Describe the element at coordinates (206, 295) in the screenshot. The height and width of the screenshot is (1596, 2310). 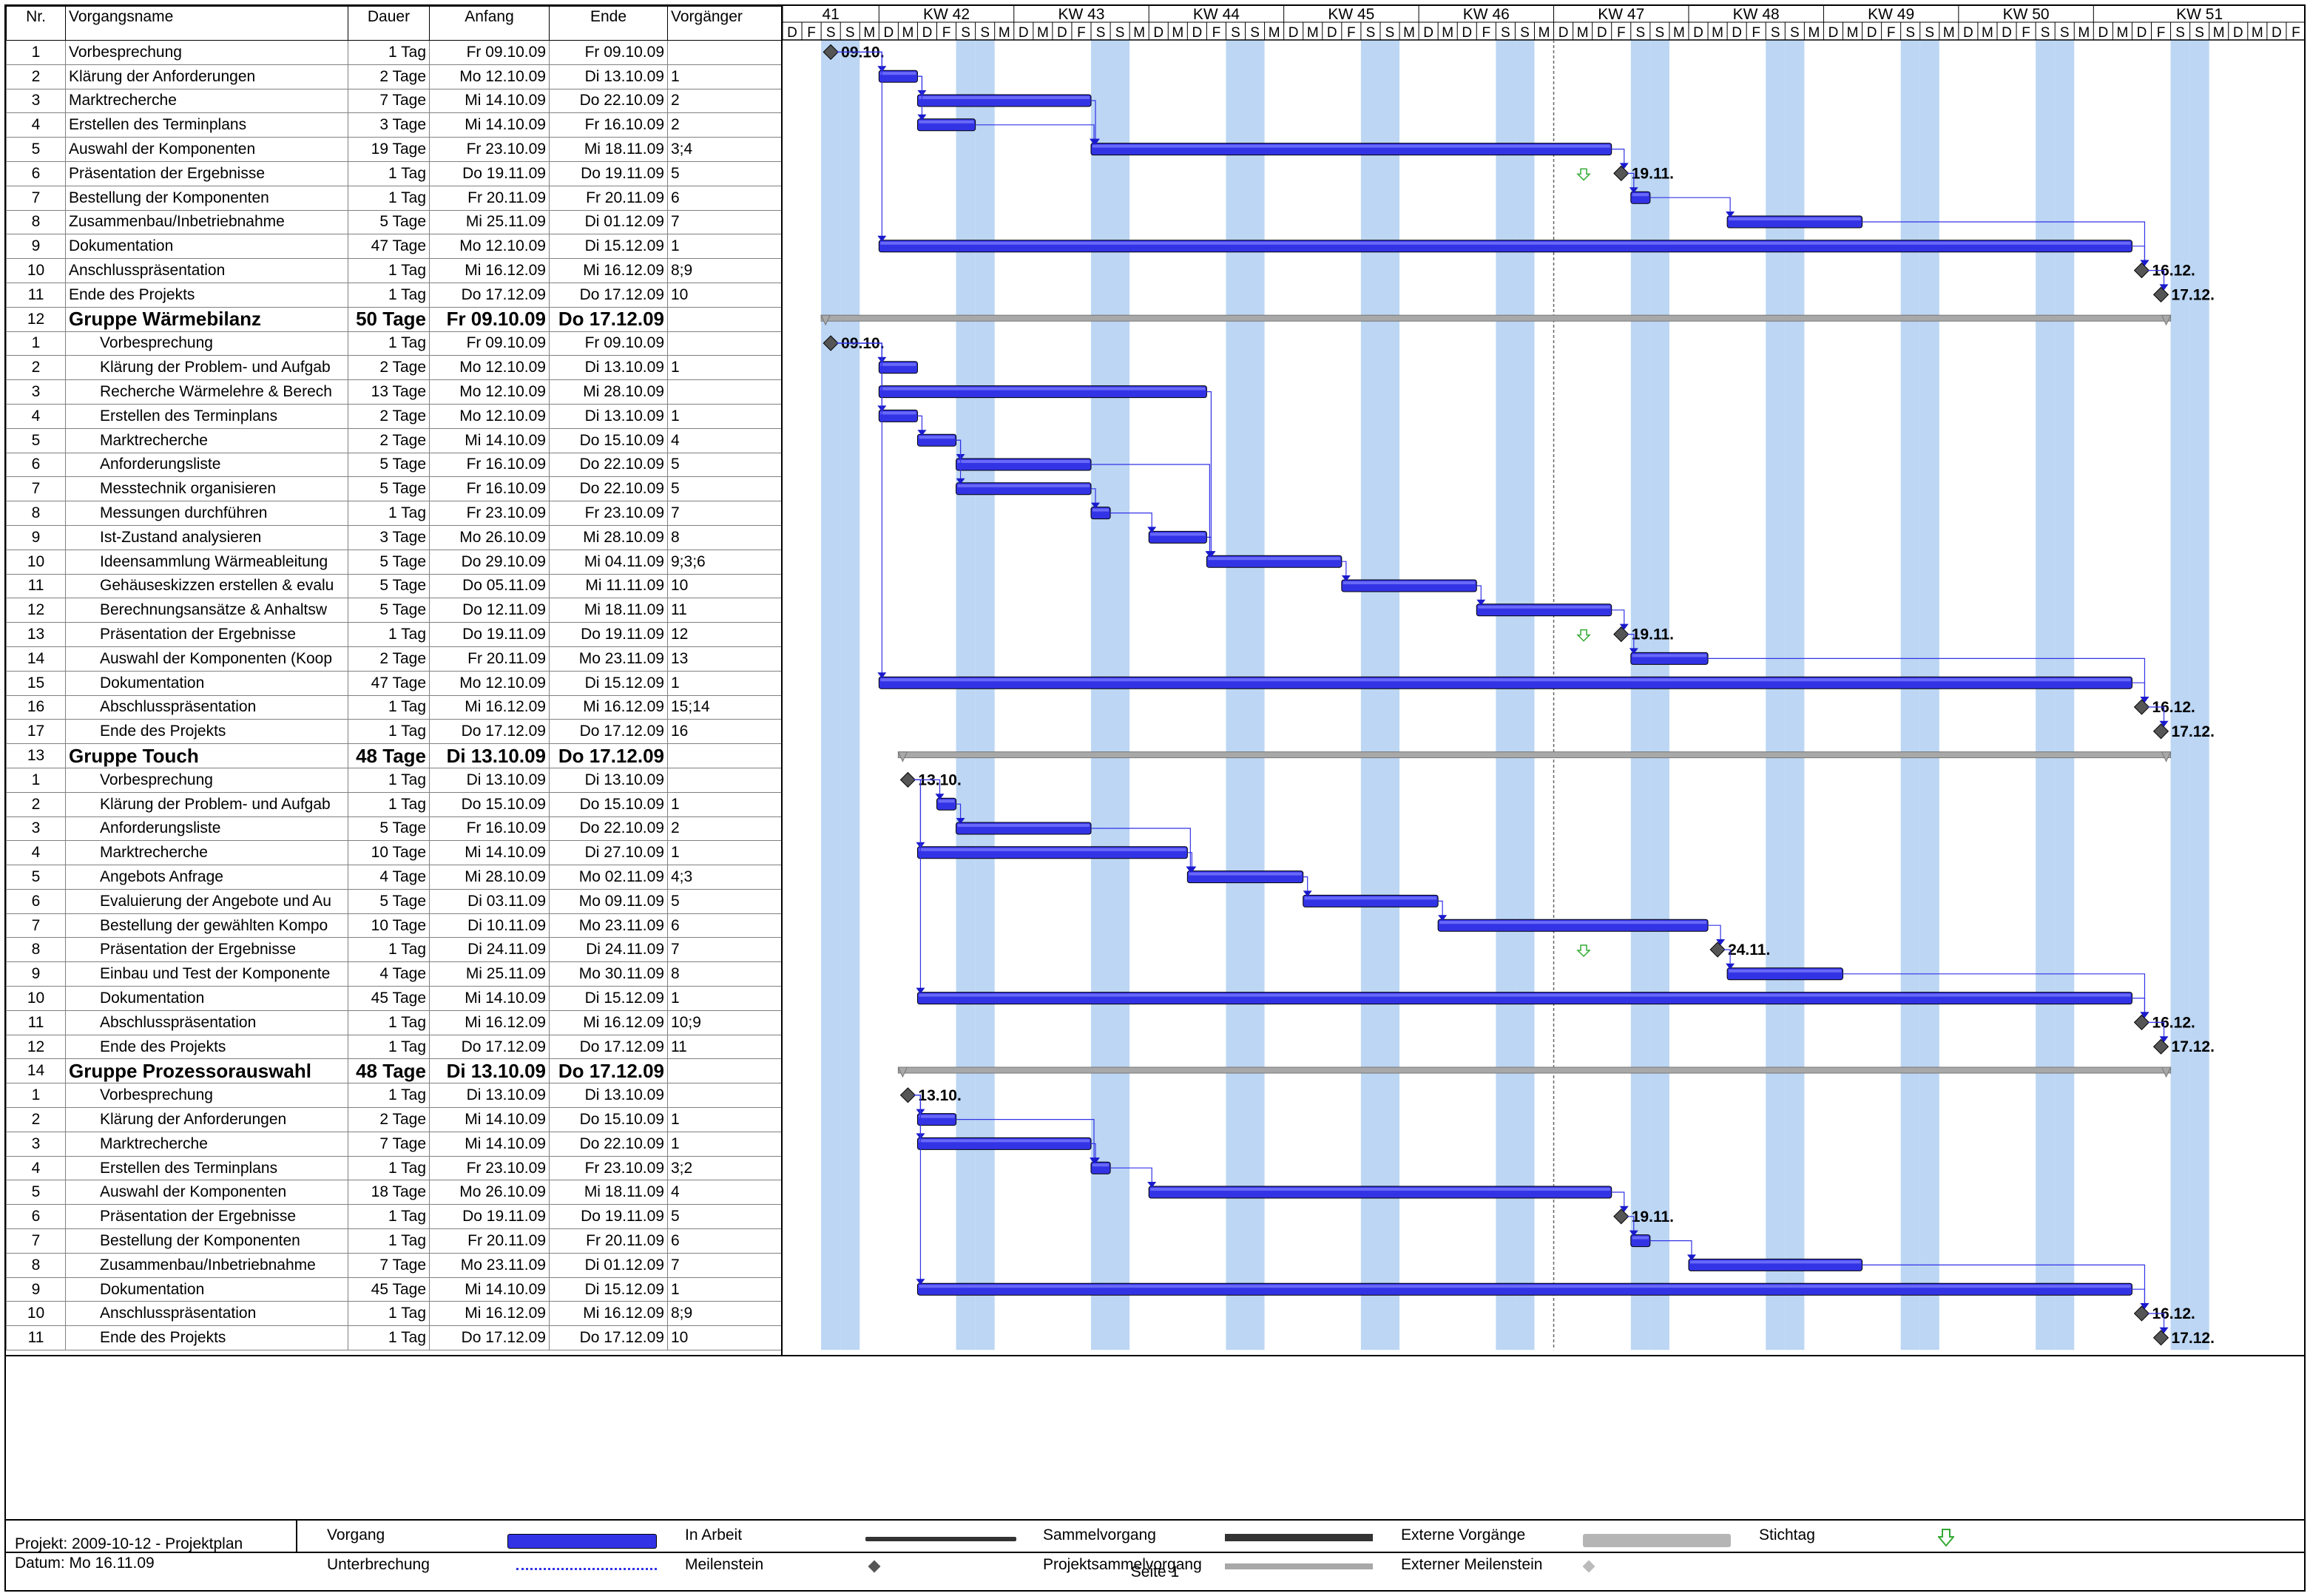
I see `cell-name: Ende des Projekts` at that location.